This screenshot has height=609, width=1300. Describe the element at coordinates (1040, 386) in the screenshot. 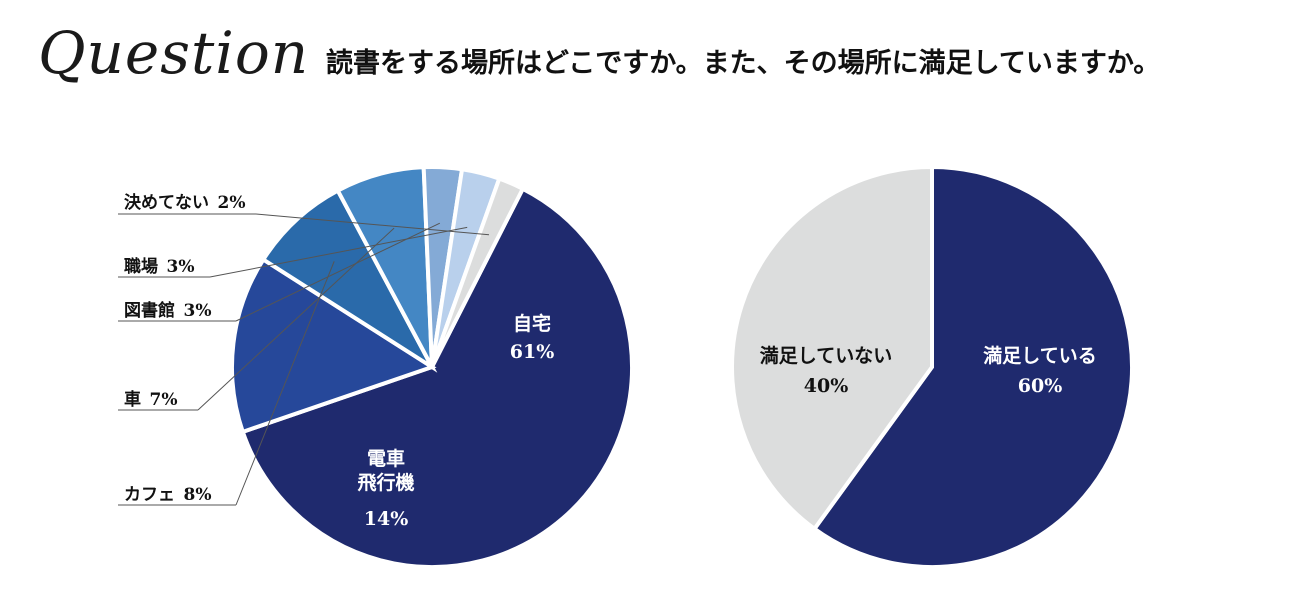

I see `pie2-slice-0-value: 60%` at that location.